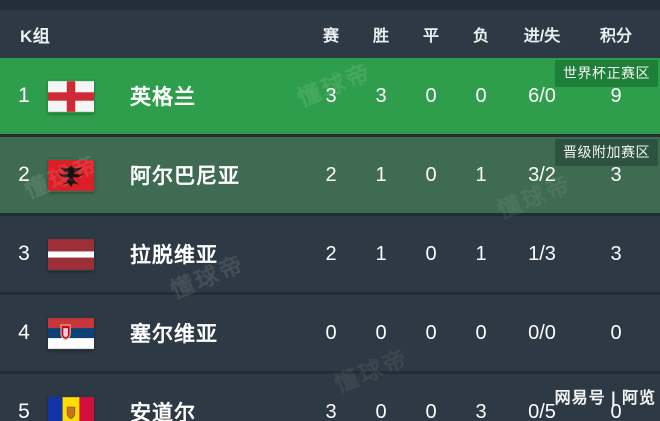 This screenshot has width=660, height=421. What do you see at coordinates (163, 411) in the screenshot?
I see `team-name: 安道尔` at bounding box center [163, 411].